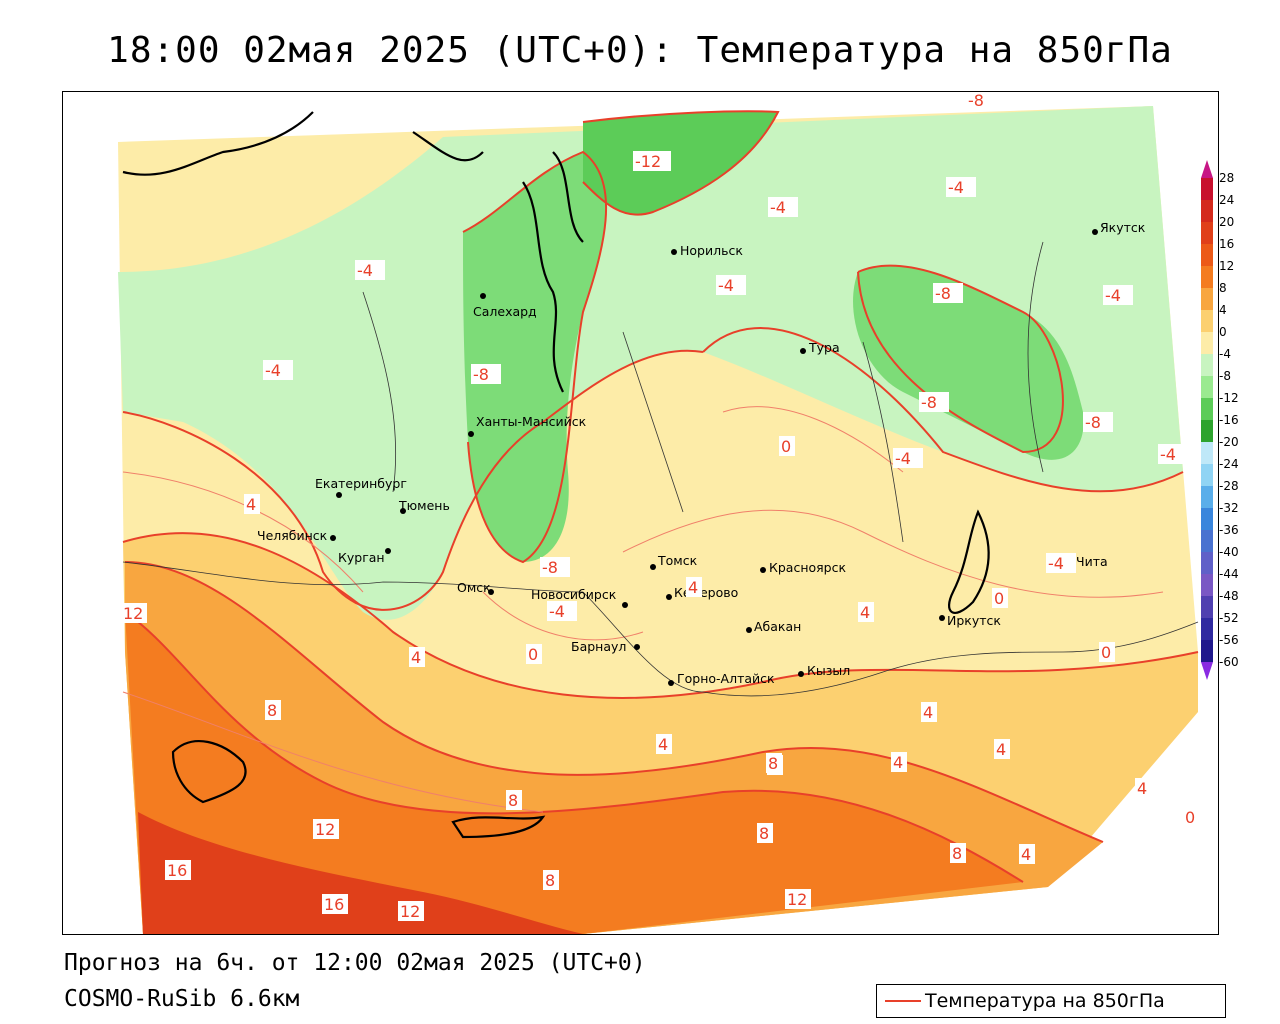  I want to click on colorbar-tick-label: -48, so click(1229, 596).